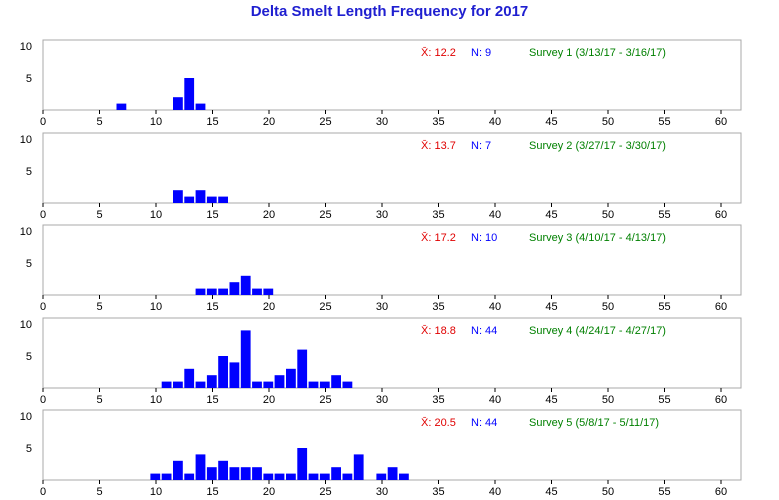  What do you see at coordinates (438, 145) in the screenshot?
I see `mean-label: X̄: 13.7` at bounding box center [438, 145].